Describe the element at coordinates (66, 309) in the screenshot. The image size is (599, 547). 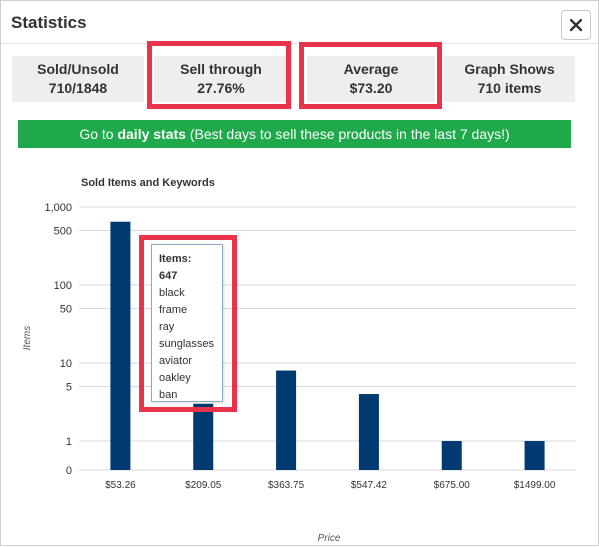
I see `y-tick-label: 50` at that location.